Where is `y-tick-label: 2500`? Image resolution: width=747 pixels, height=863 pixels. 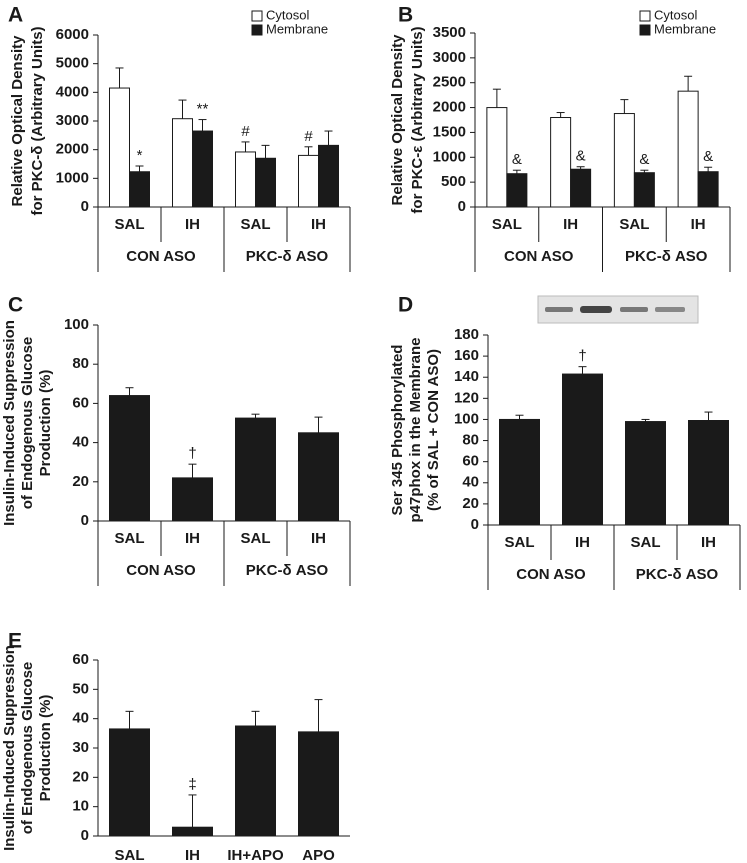 y-tick-label: 2500 is located at coordinates (449, 82).